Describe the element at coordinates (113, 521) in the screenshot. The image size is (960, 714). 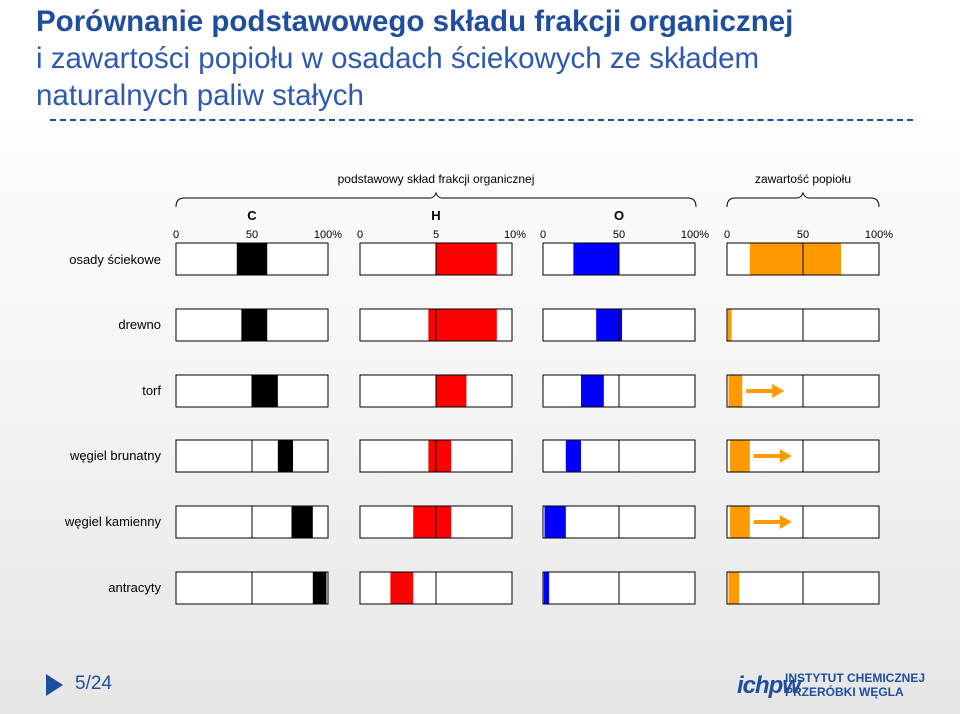
I see `row-label-4: węgiel kamienny` at that location.